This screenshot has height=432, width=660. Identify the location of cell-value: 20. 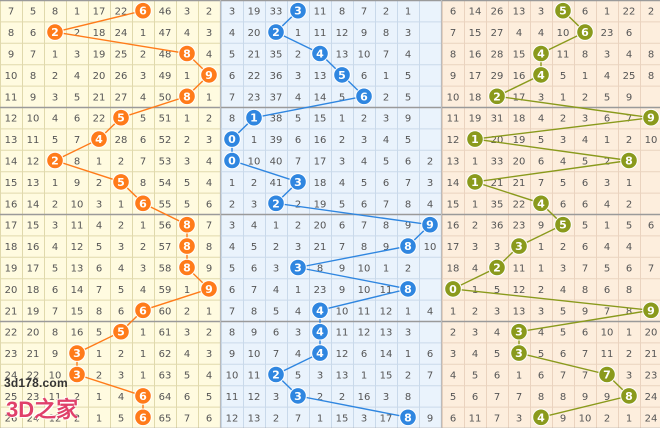
(99, 76).